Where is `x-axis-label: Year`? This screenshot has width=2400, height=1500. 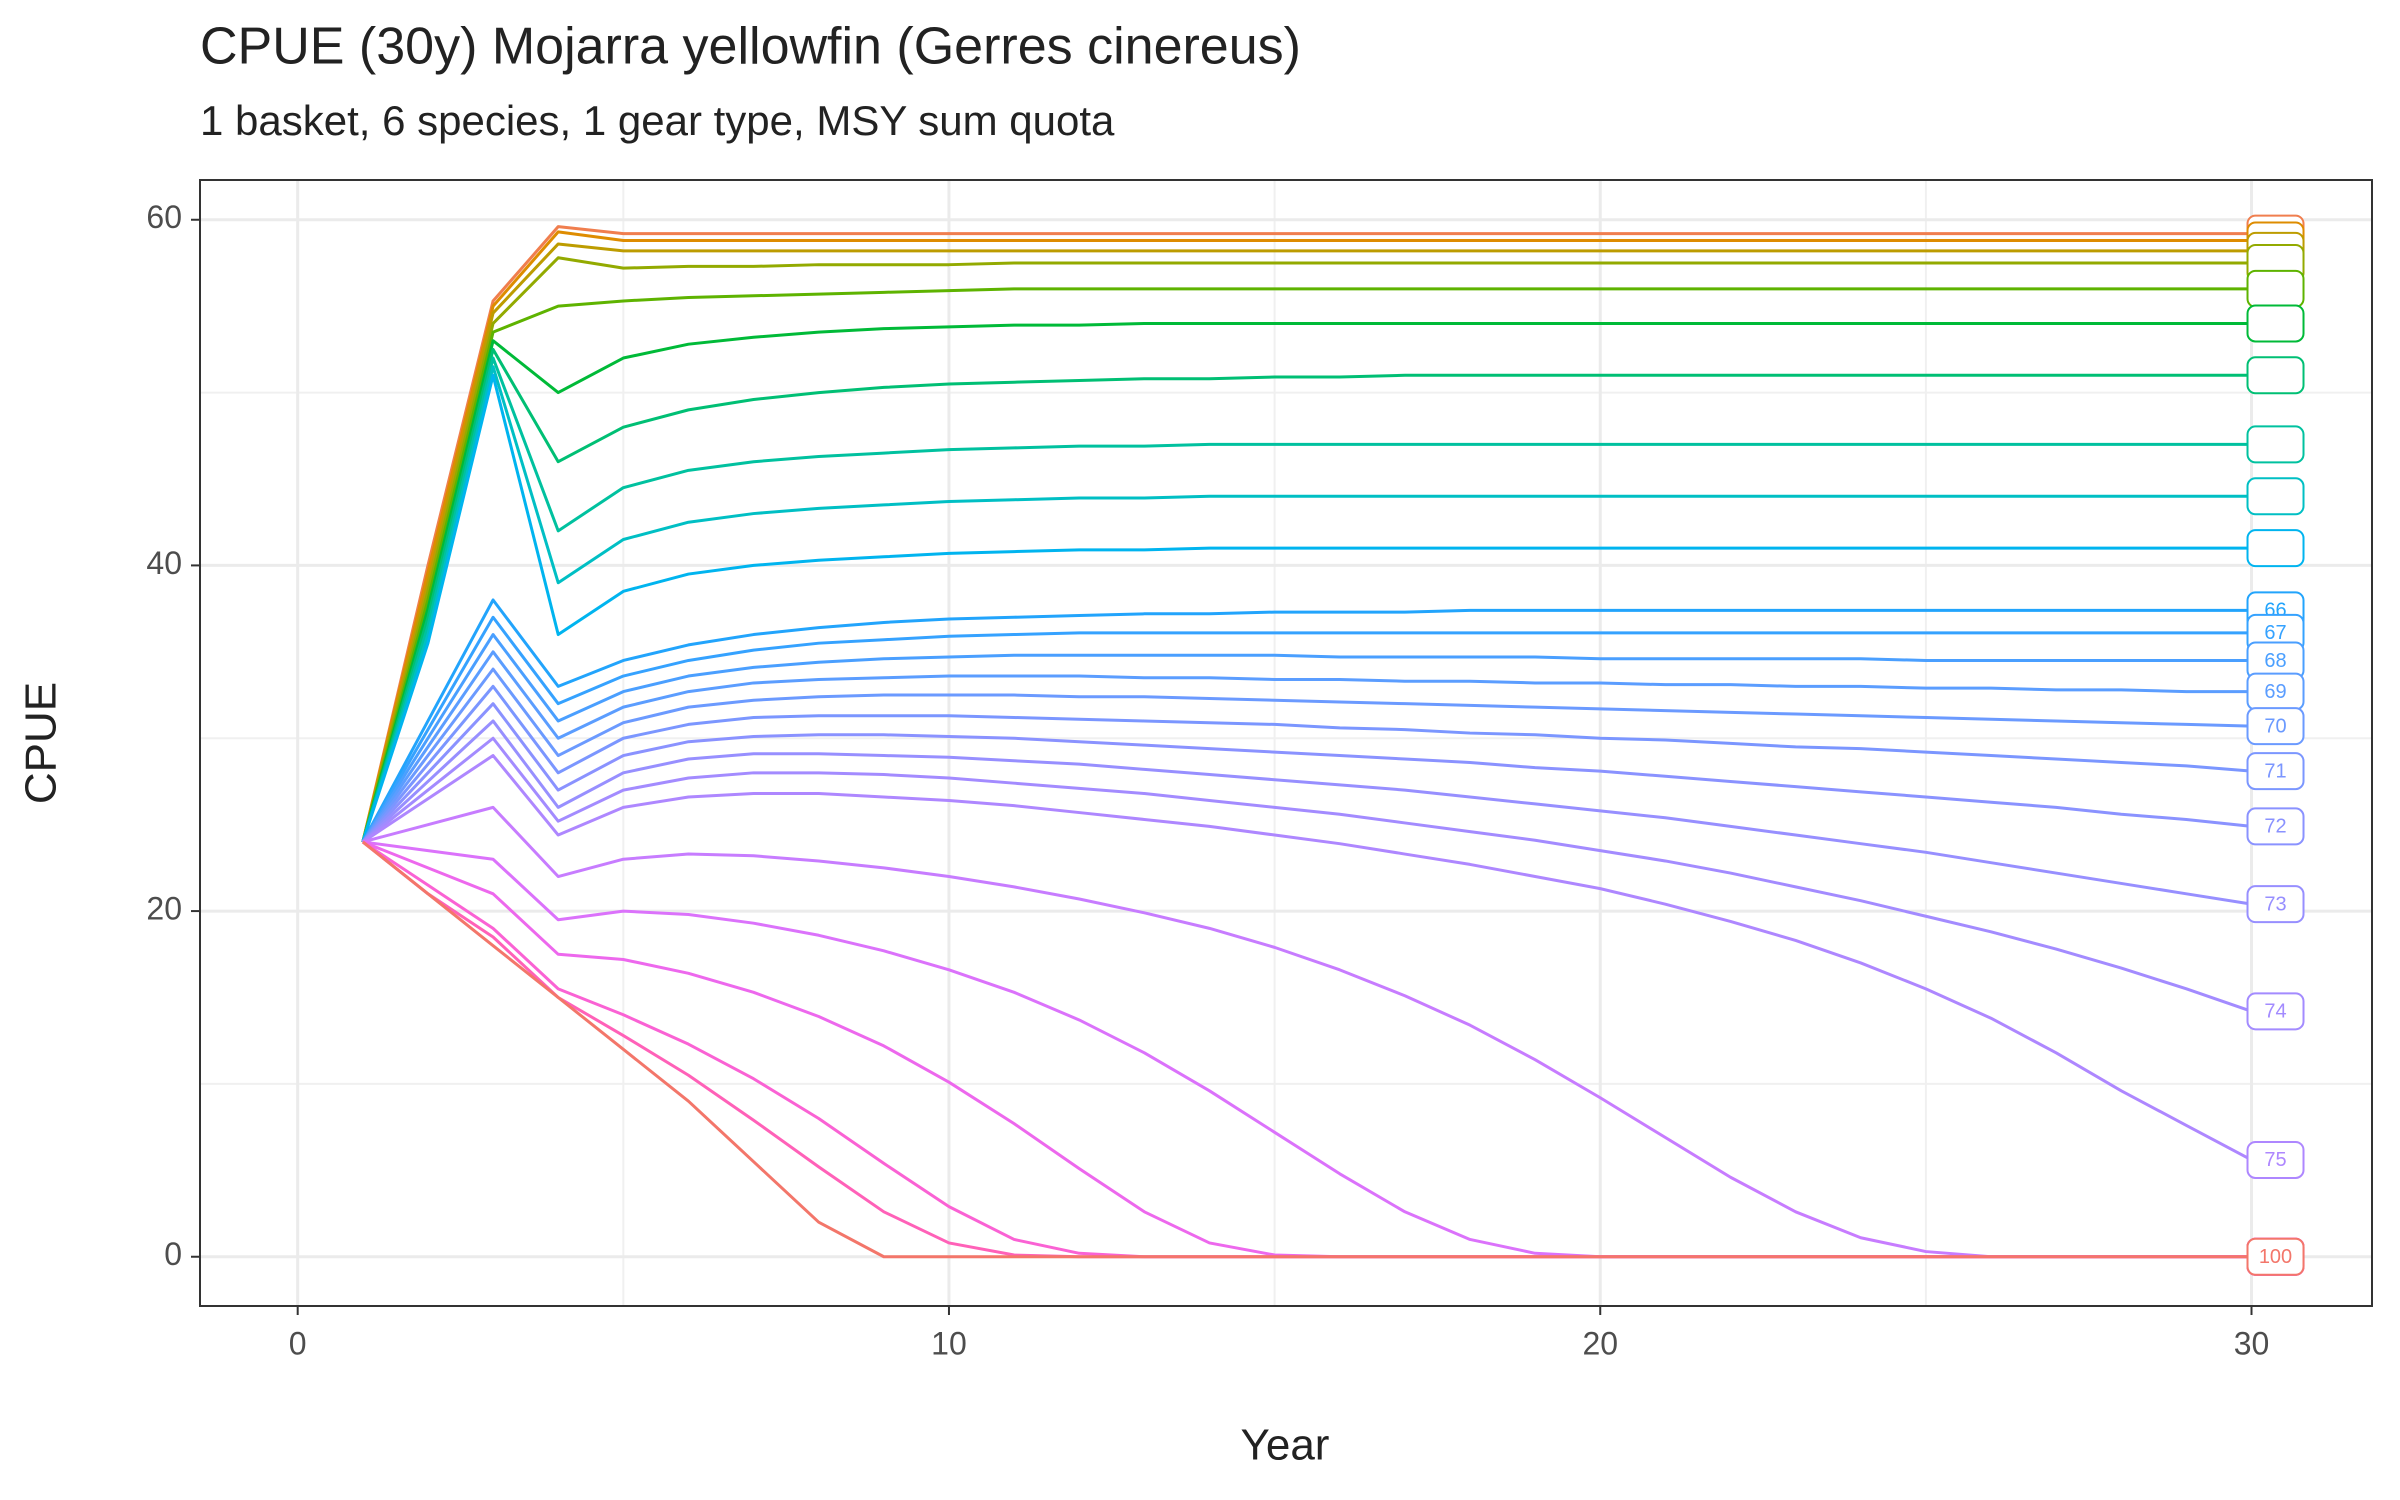
x-axis-label: Year is located at coordinates (1285, 1445).